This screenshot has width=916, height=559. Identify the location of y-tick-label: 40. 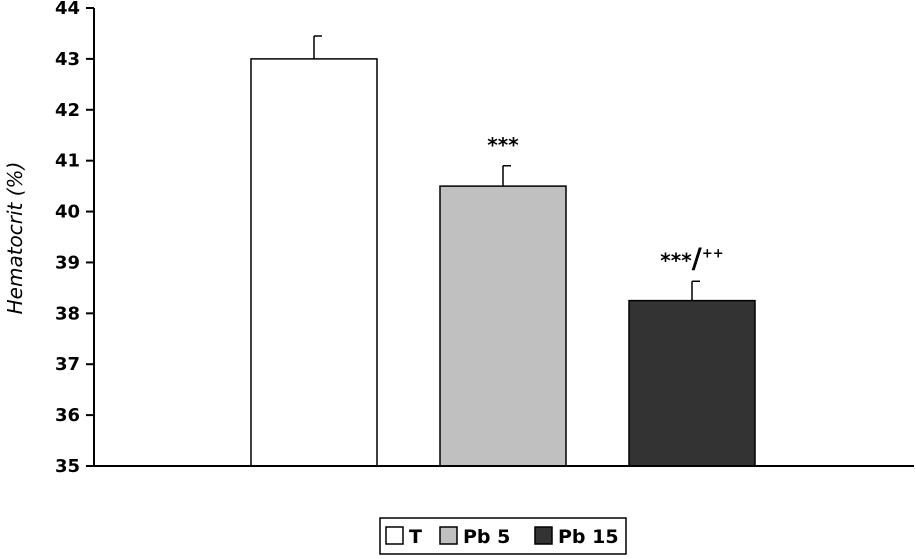
(67, 212).